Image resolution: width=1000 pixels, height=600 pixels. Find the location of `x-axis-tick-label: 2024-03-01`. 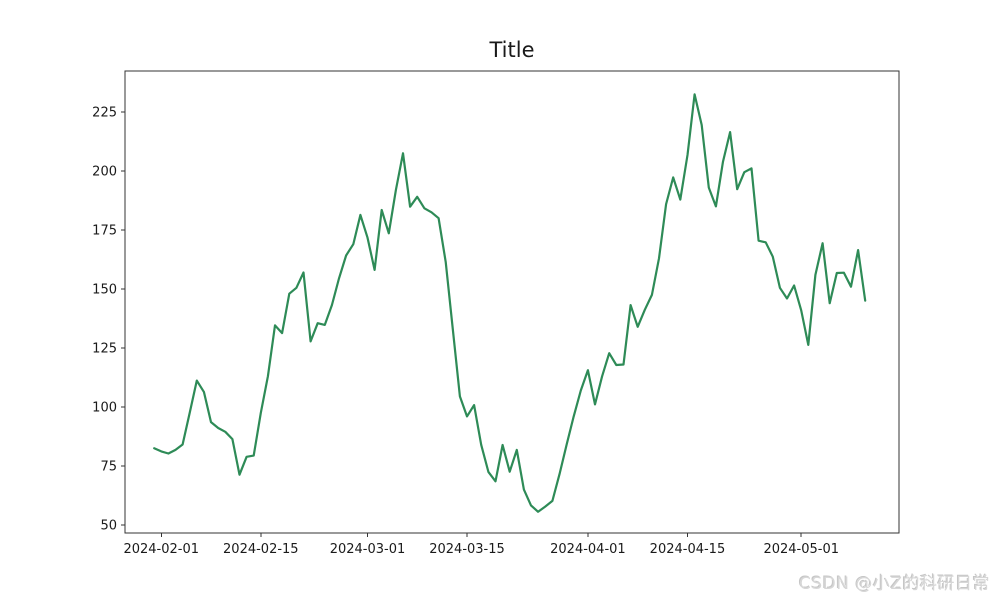

x-axis-tick-label: 2024-03-01 is located at coordinates (368, 549).